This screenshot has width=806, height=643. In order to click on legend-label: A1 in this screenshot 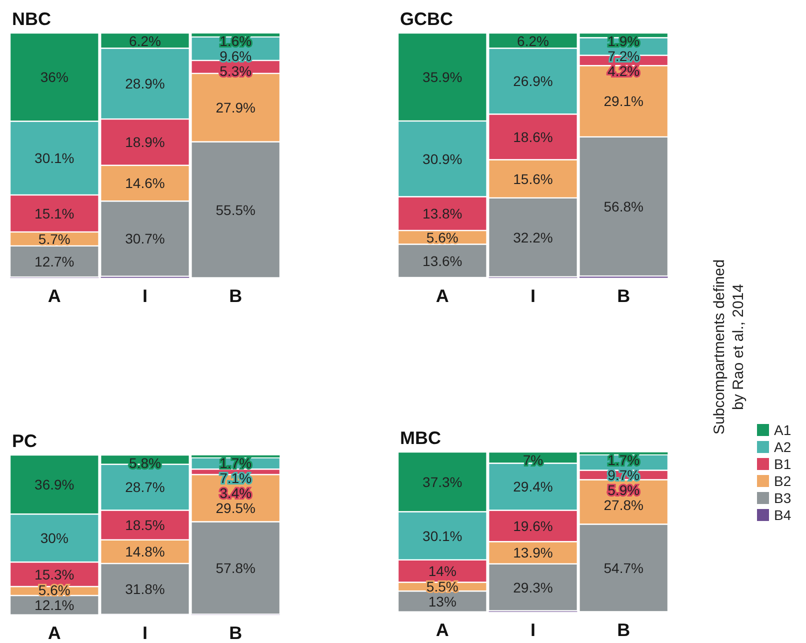, I will do `click(783, 430)`.